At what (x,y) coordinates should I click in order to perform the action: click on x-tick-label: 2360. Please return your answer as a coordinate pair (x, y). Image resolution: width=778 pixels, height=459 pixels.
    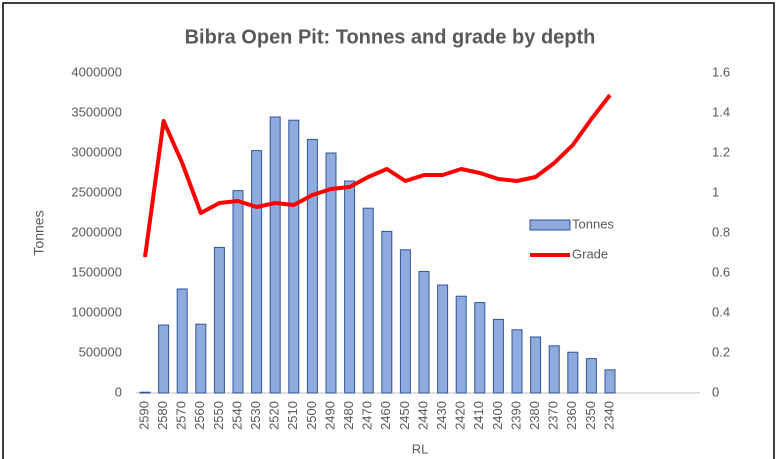
    Looking at the image, I should click on (571, 415).